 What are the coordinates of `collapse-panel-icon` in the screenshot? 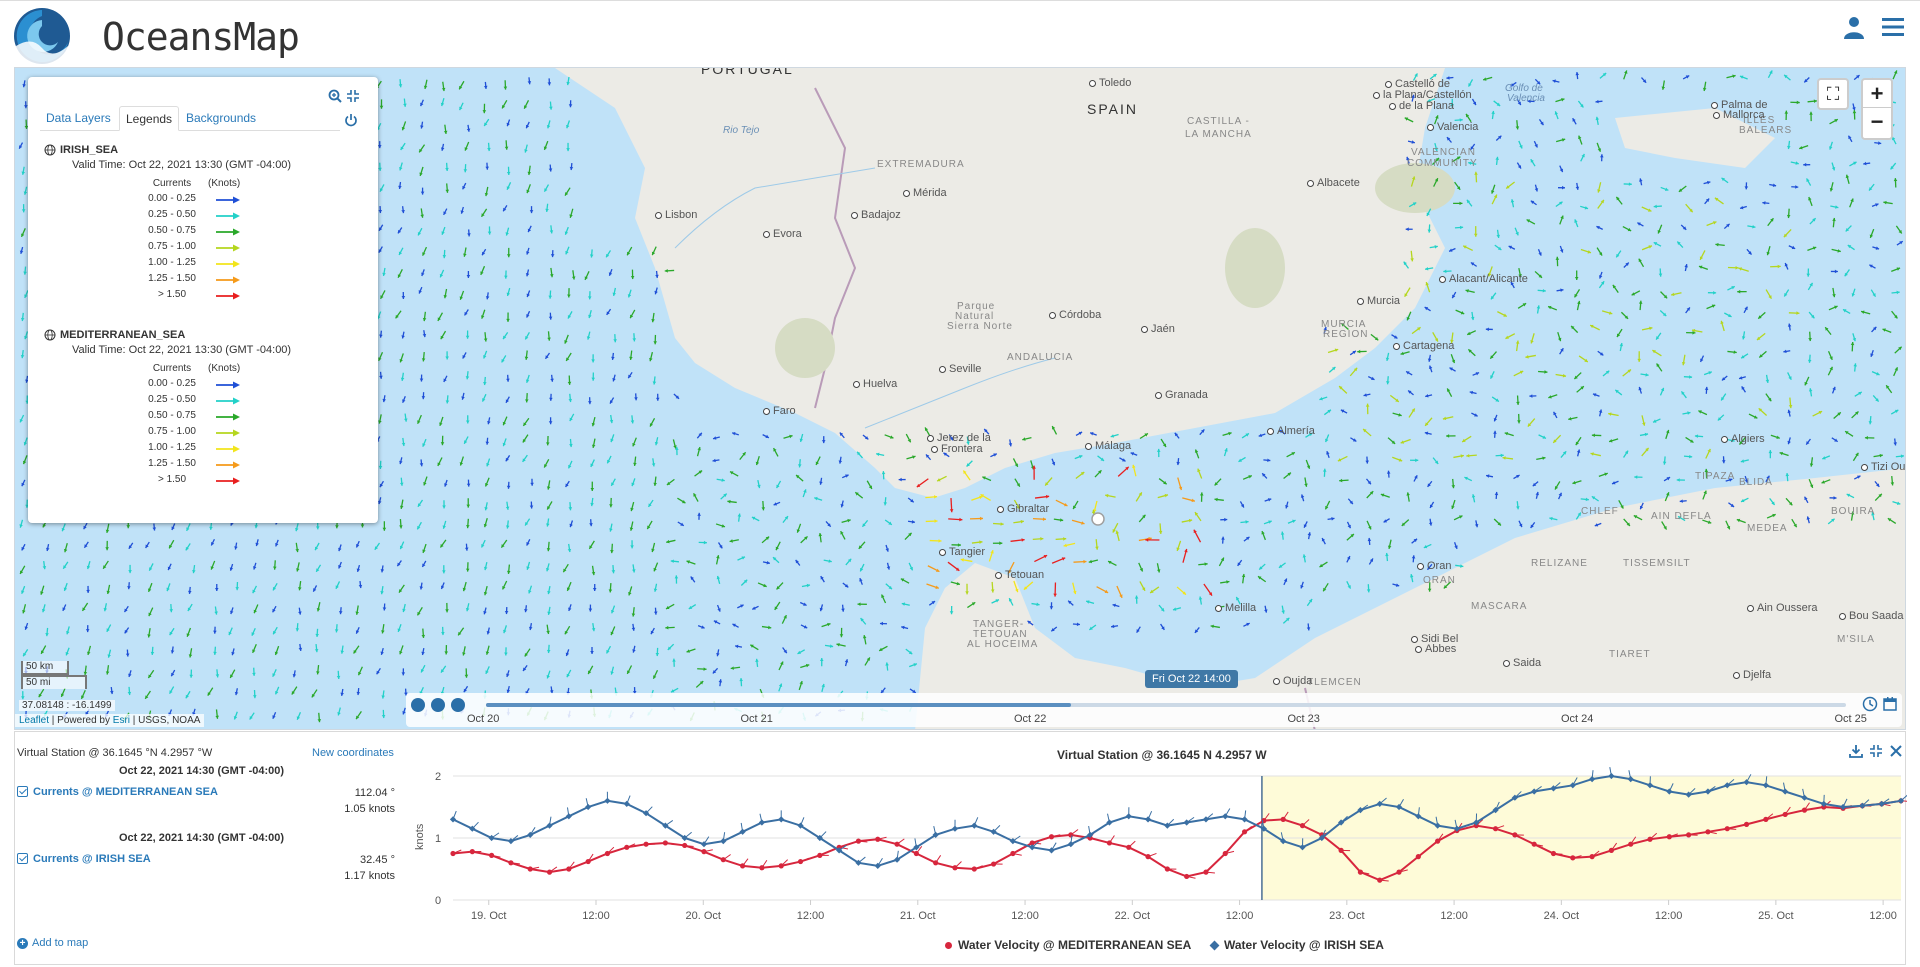 It's located at (353, 96).